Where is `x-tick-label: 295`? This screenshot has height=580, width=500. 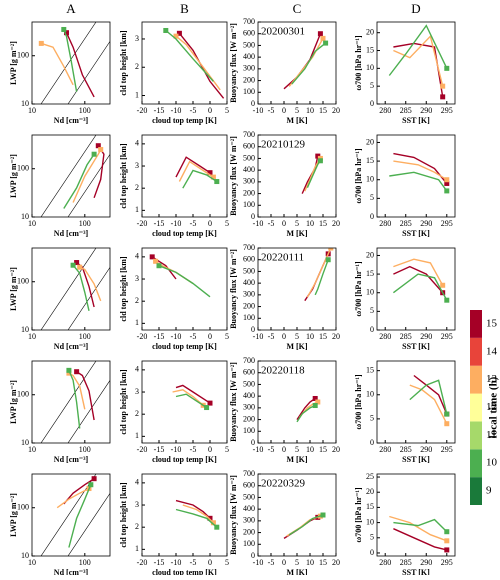
x-tick-label: 295 is located at coordinates (447, 110).